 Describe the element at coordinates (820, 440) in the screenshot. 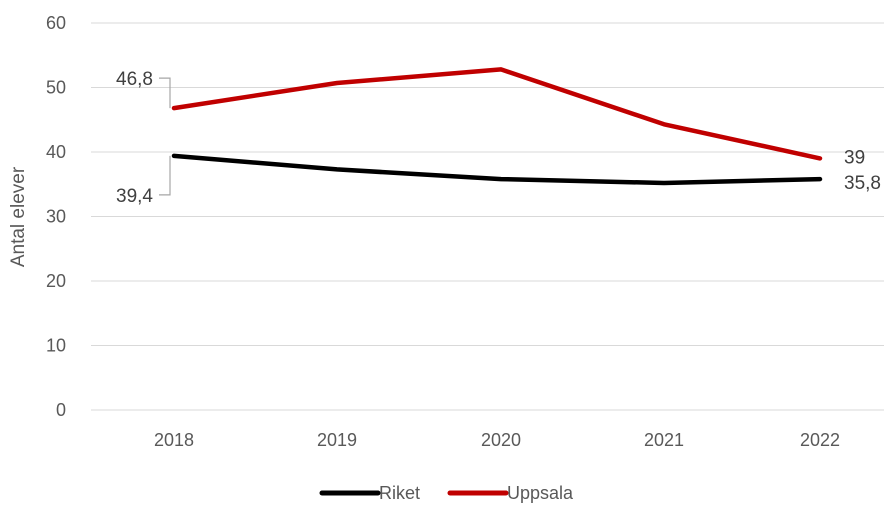

I see `x-tick-2022: 2022` at that location.